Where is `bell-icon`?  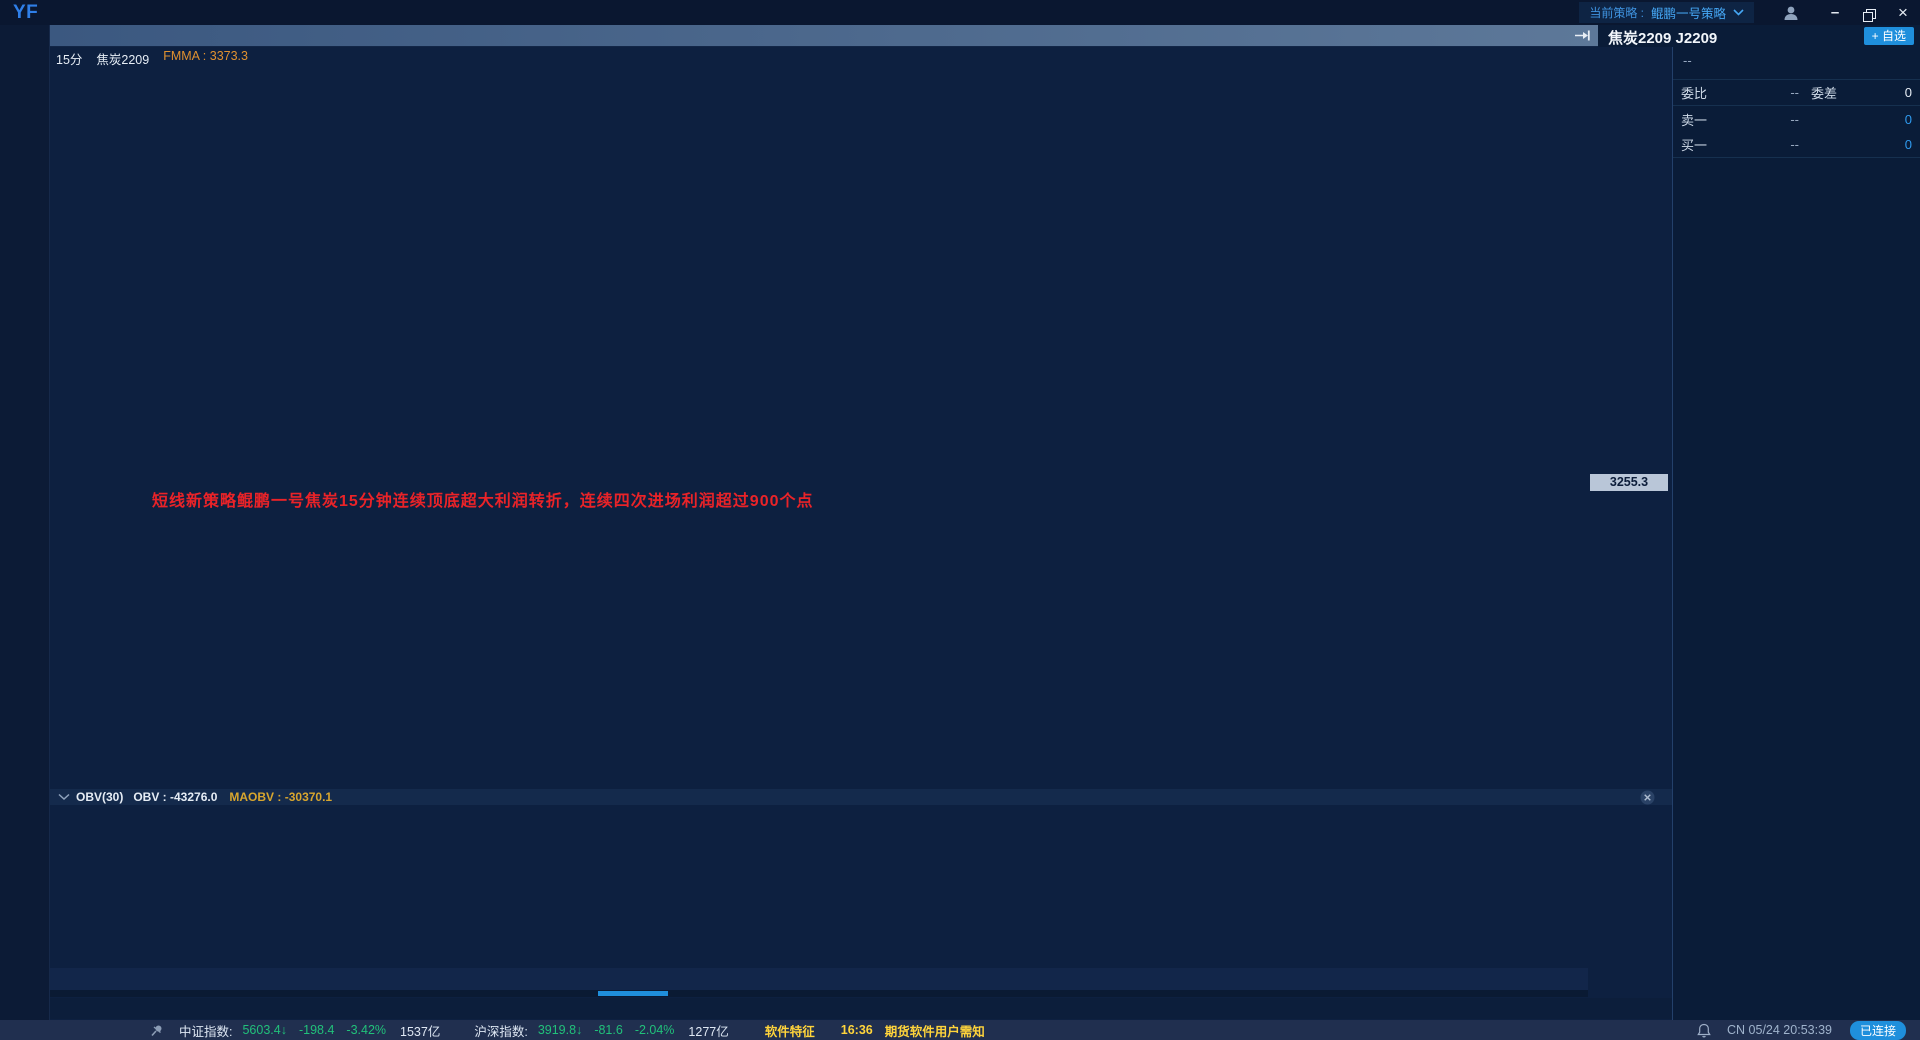
bell-icon is located at coordinates (1704, 1030).